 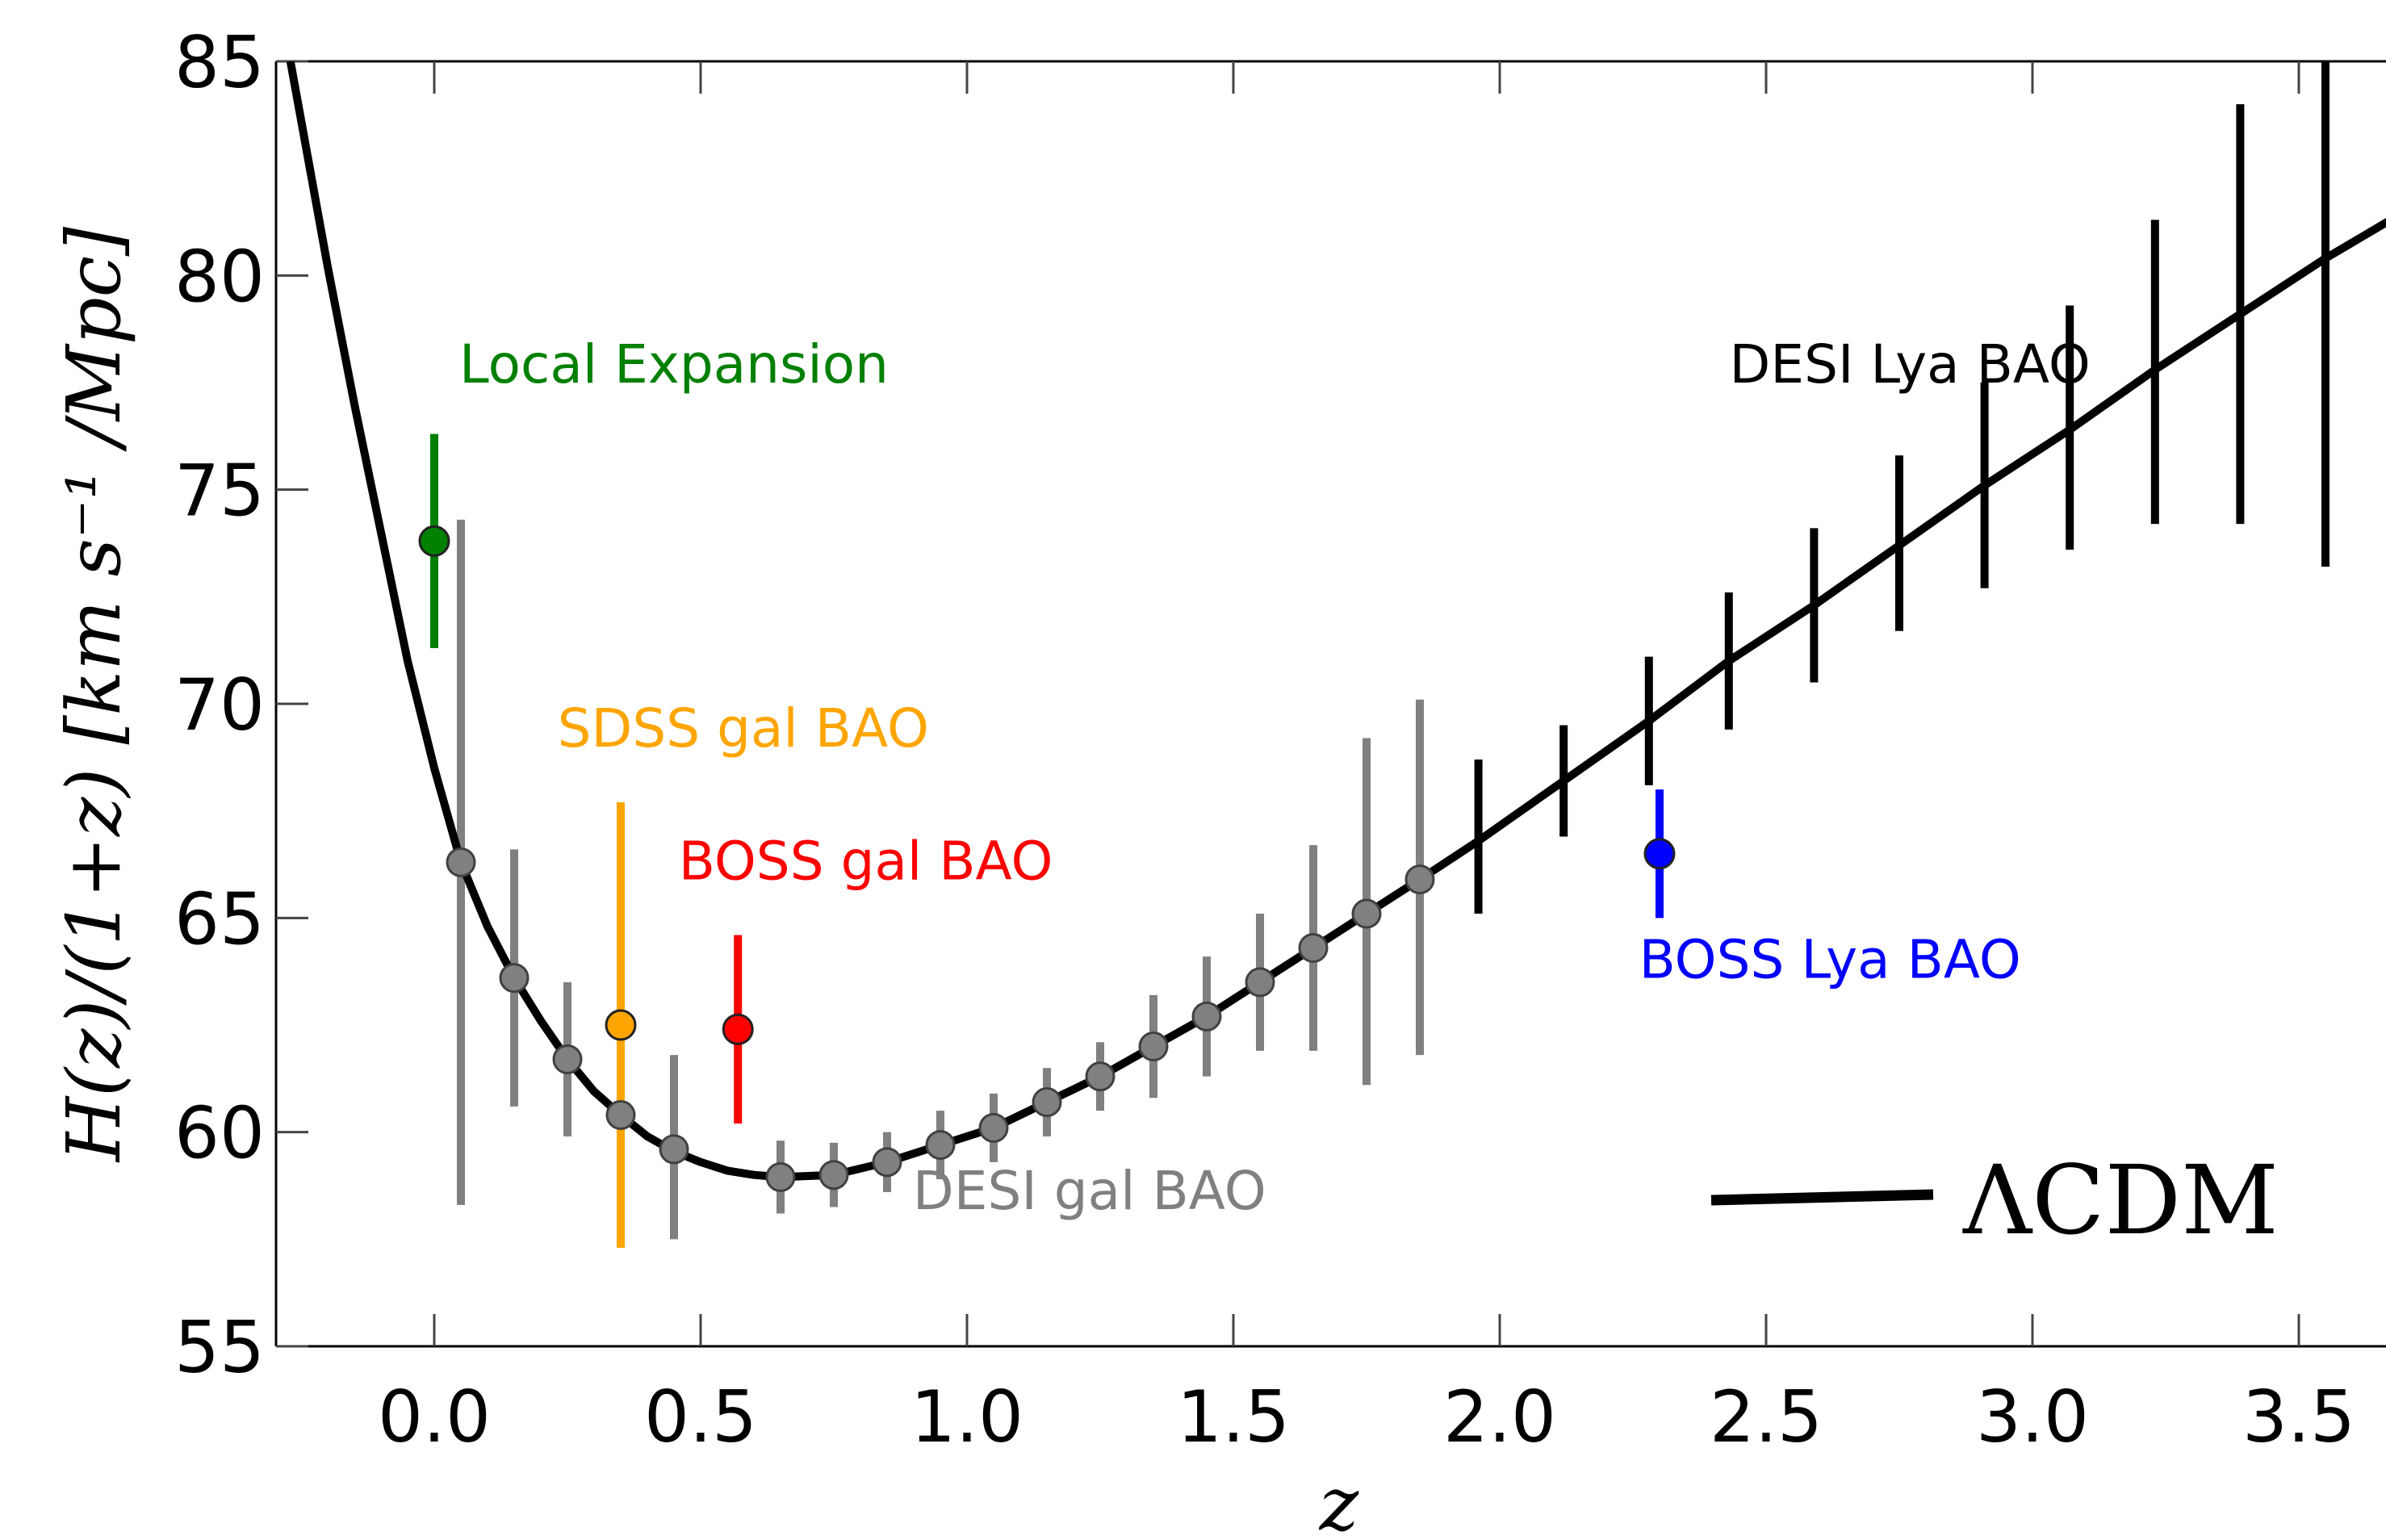 I want to click on annotation-boss-lya-bao: BOSS Lya BAO, so click(x=1830, y=960).